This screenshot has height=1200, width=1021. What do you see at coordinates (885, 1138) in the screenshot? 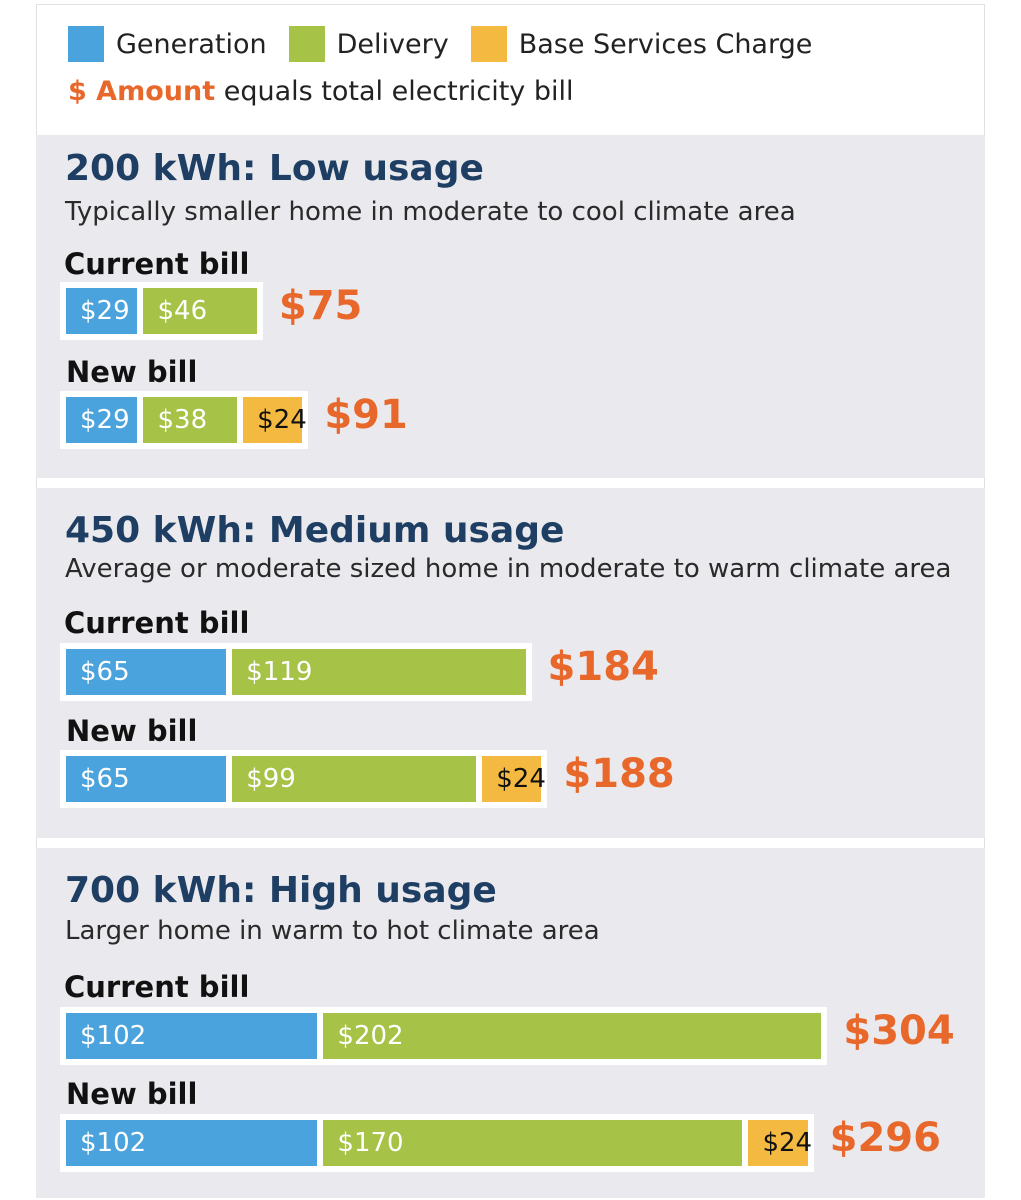
I see `bill-total: $296` at bounding box center [885, 1138].